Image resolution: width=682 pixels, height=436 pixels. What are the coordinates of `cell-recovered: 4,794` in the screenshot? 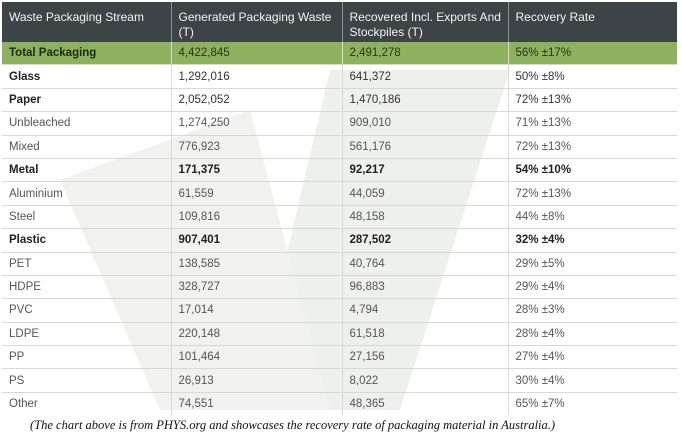 It's located at (425, 310).